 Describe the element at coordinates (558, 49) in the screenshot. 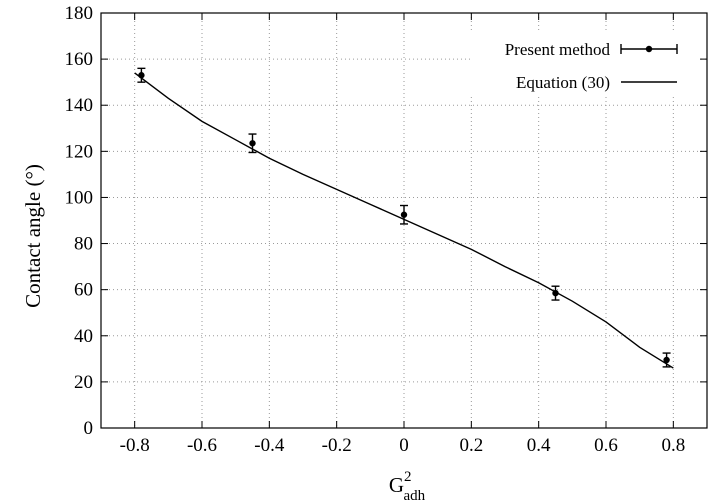

I see `legend-label-present-method: Present method` at that location.